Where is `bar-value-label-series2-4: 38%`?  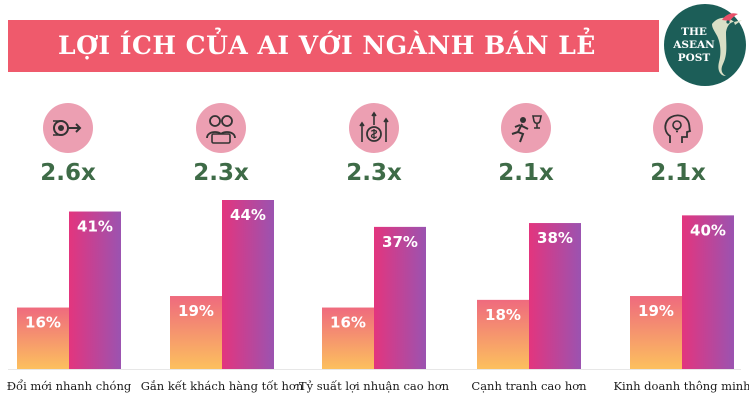 bar-value-label-series2-4: 38% is located at coordinates (555, 238).